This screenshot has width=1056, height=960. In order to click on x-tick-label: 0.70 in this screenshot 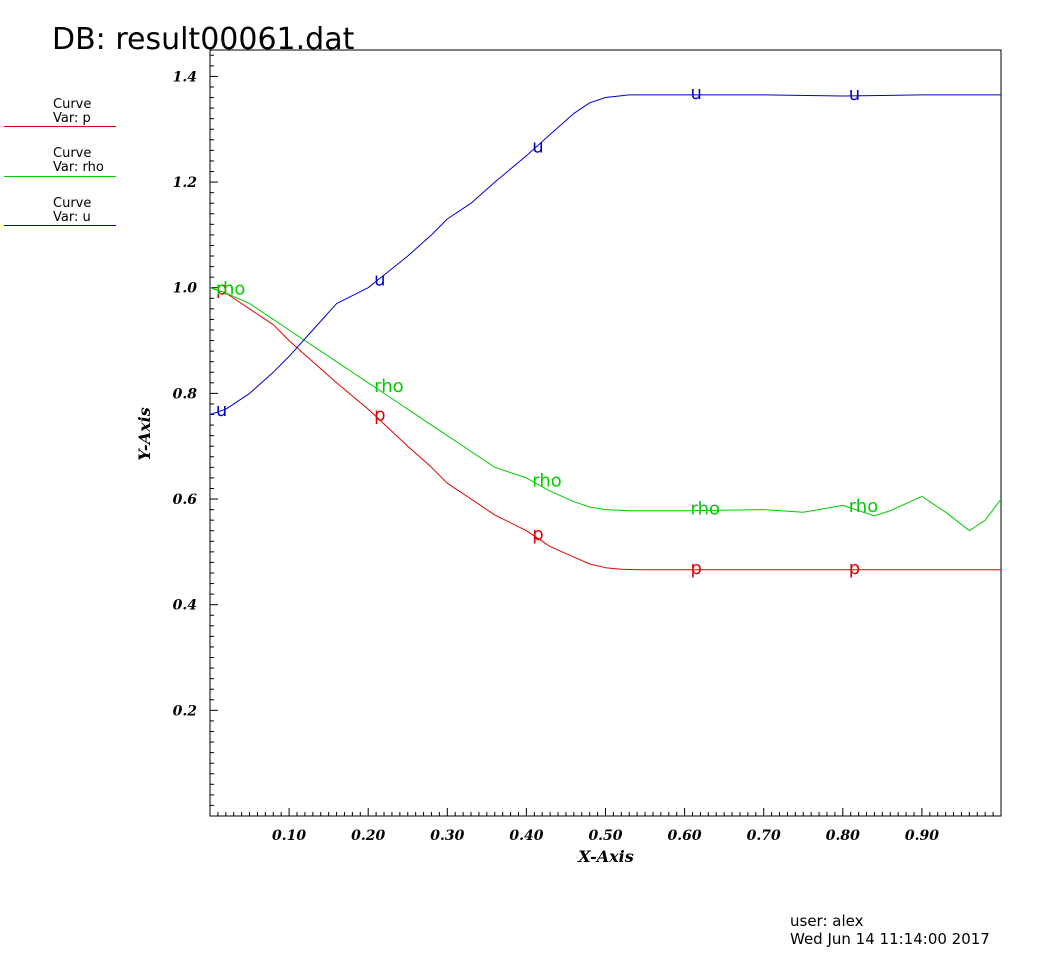, I will do `click(764, 836)`.